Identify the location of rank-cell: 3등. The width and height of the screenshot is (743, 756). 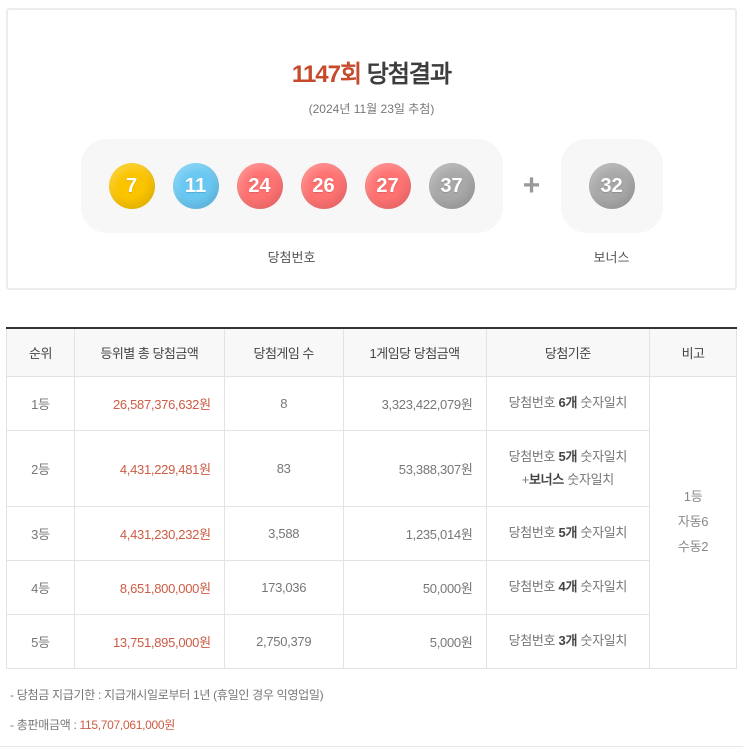
(40, 533).